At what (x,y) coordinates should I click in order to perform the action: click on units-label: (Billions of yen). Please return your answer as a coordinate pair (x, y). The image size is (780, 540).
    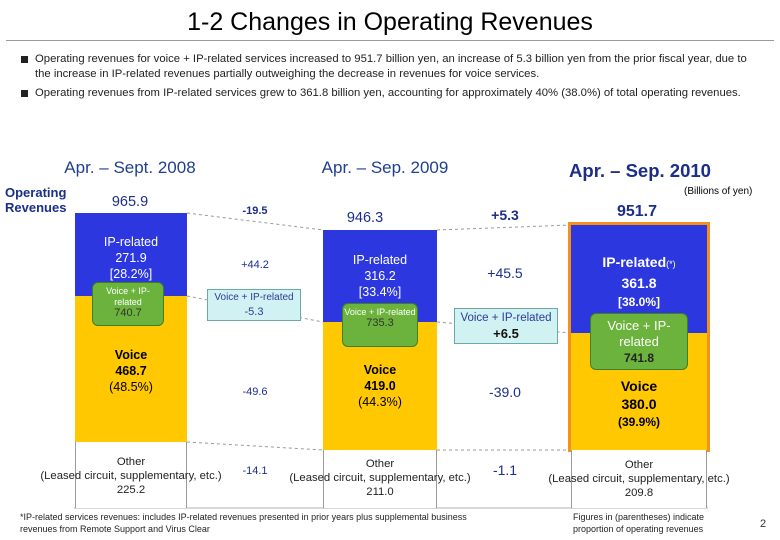
    Looking at the image, I should click on (718, 191).